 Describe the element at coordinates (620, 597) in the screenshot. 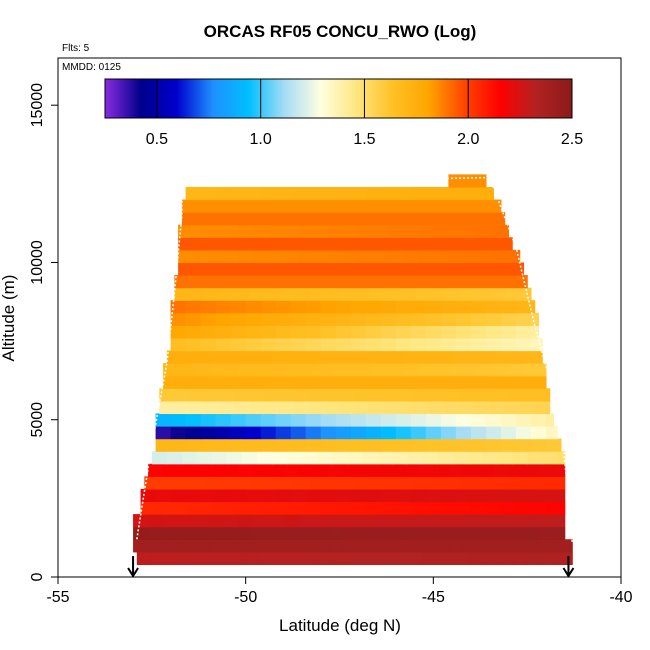

I see `x-tick-label: -40` at that location.